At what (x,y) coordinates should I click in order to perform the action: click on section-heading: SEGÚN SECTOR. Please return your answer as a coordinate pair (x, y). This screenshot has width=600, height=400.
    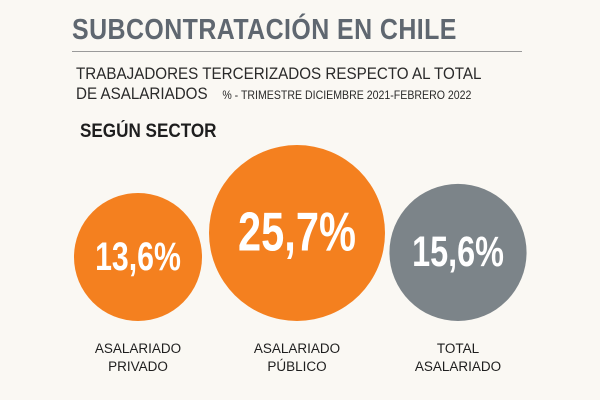
    Looking at the image, I should click on (148, 131).